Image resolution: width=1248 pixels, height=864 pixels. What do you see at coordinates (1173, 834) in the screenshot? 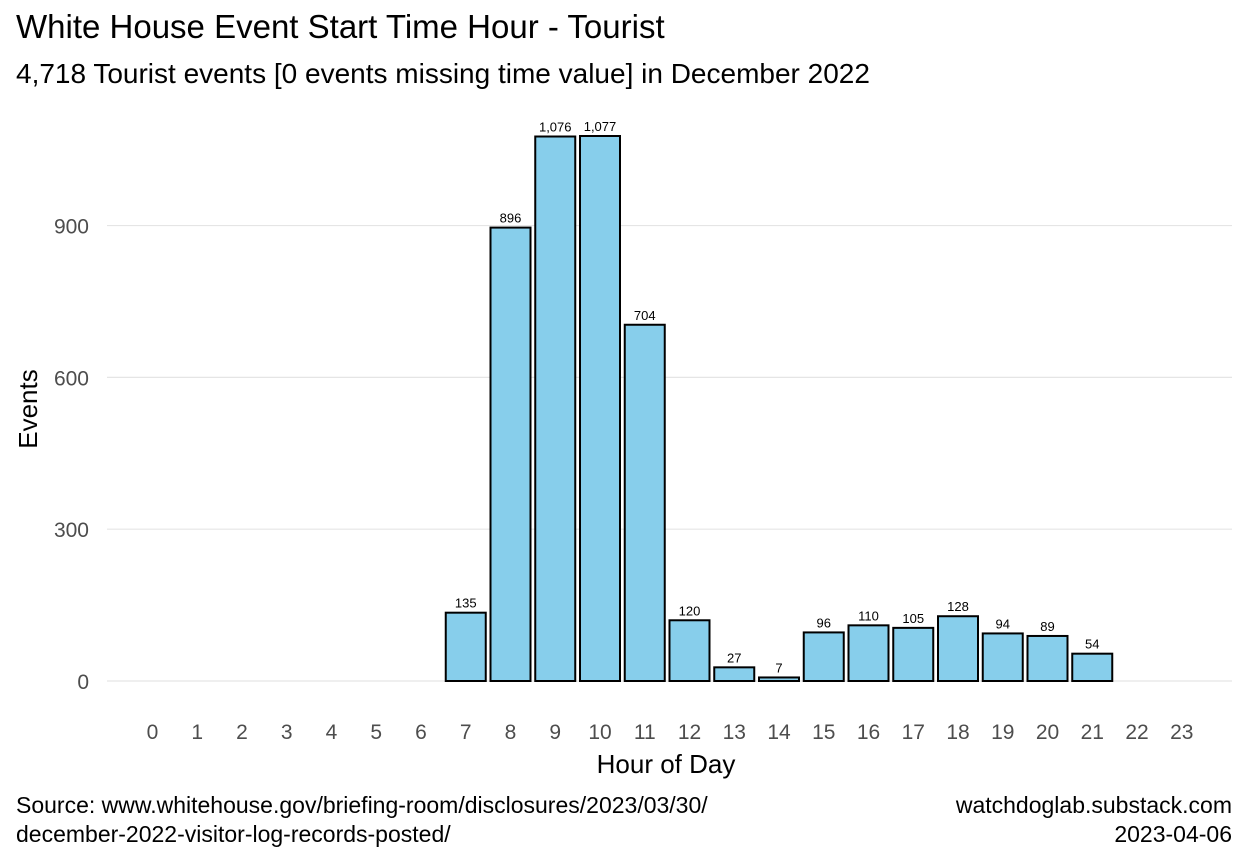
I see `credit-line-2: 2023-04-06` at bounding box center [1173, 834].